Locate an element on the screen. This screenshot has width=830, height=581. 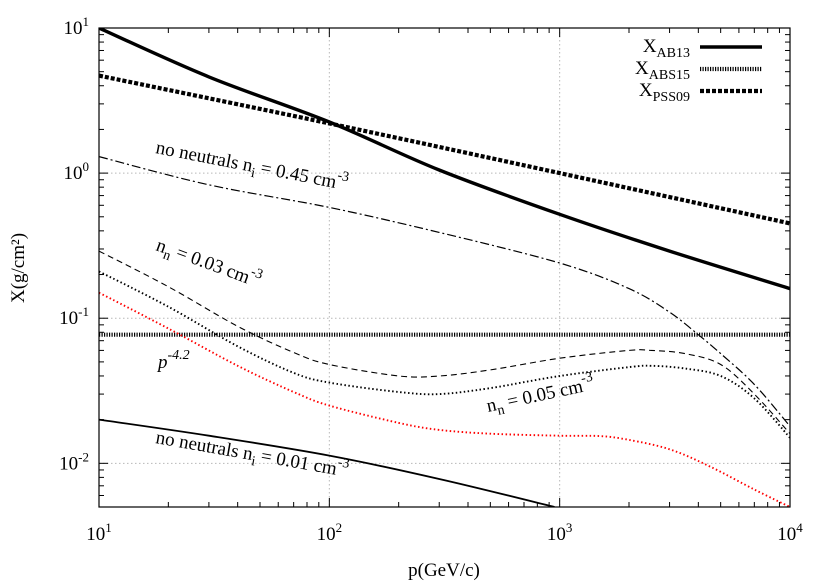
x-tick-label: 10¹ is located at coordinates (99, 532).